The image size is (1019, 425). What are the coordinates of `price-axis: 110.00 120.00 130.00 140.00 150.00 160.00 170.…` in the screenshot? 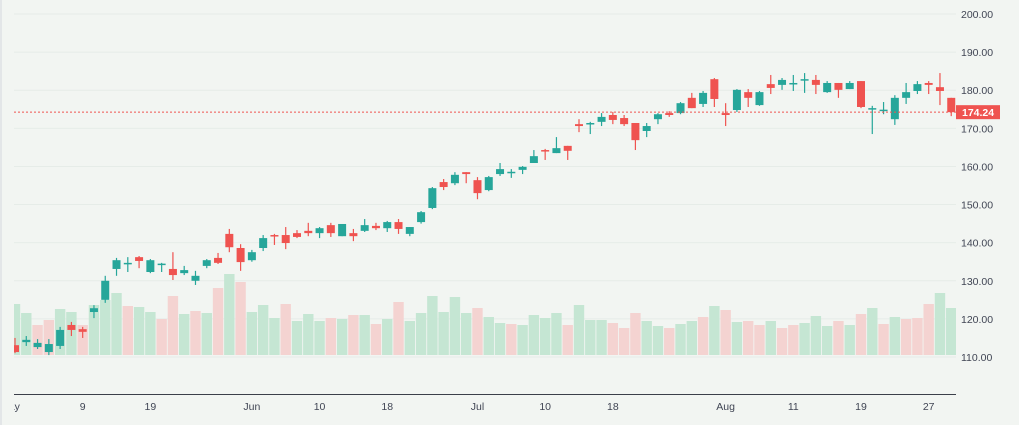 It's located at (977, 186).